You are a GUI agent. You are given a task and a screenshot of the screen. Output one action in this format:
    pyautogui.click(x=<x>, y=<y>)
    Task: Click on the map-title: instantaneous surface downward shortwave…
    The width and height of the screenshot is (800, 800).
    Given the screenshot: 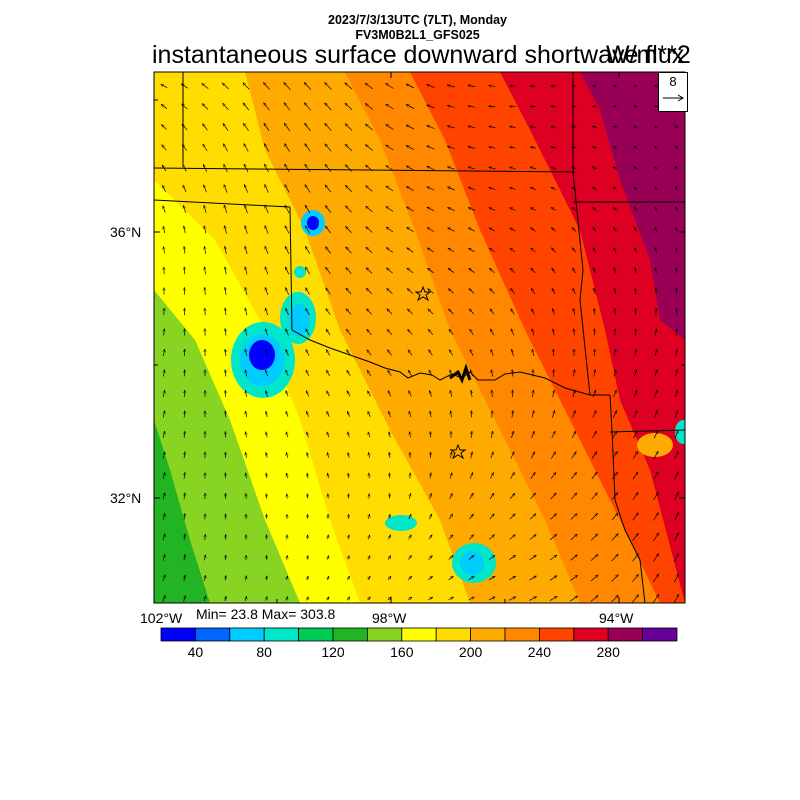 What is the action you would take?
    pyautogui.click(x=418, y=55)
    